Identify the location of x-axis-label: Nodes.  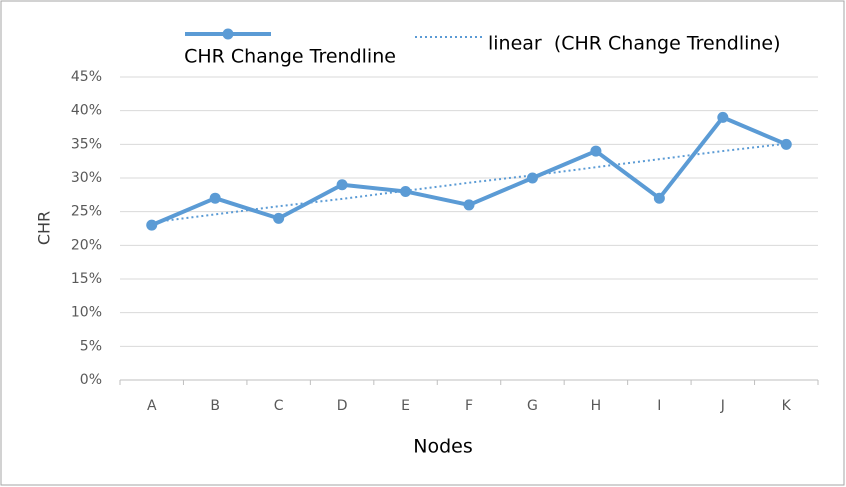
(443, 447).